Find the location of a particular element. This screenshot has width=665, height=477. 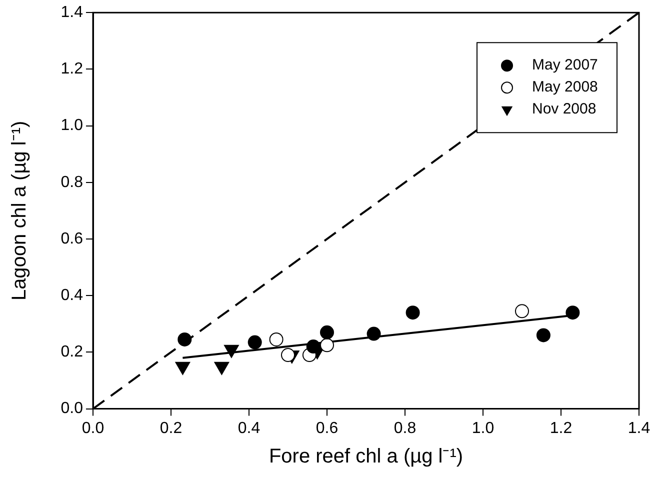

y-tick-label: 0.8 is located at coordinates (72, 182).